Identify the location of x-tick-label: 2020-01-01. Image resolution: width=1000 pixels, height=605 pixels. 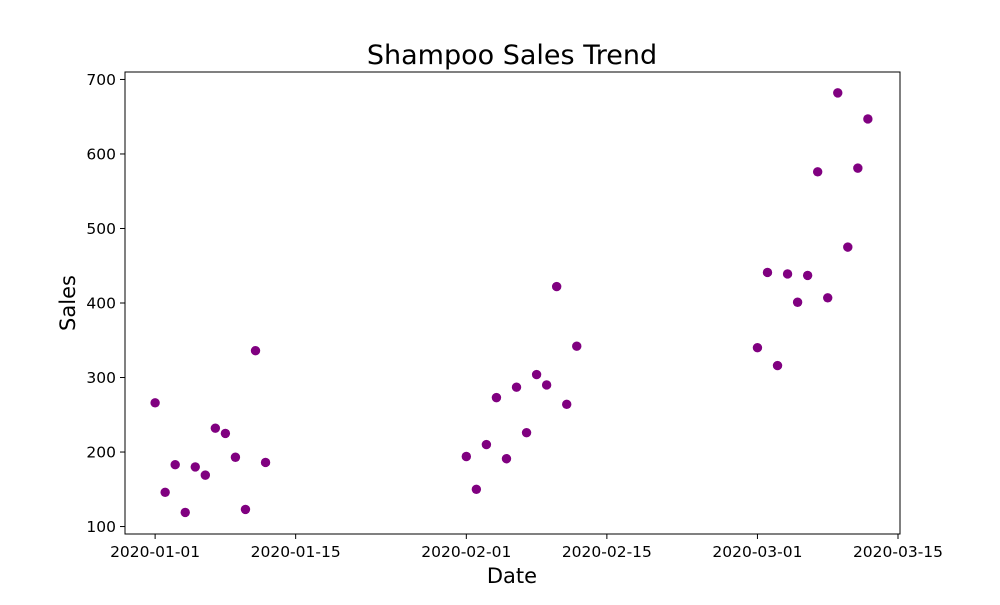
(155, 552).